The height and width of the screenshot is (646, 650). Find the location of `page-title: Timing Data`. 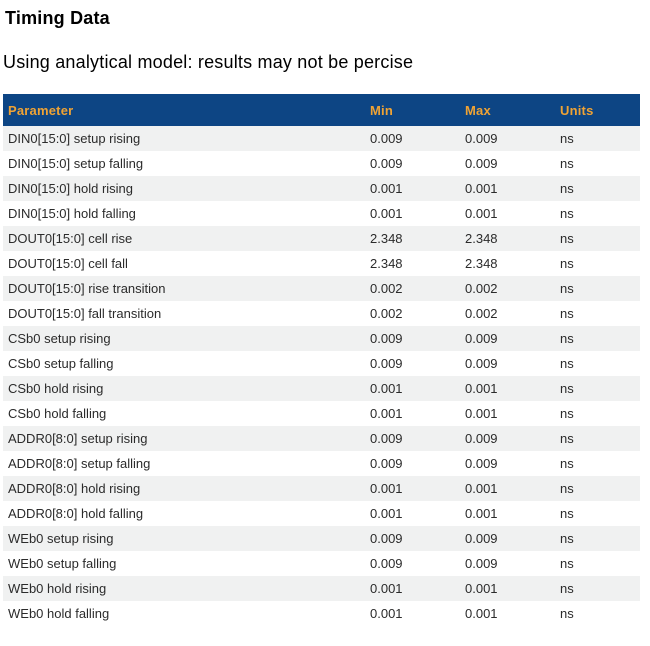

page-title: Timing Data is located at coordinates (57, 18).